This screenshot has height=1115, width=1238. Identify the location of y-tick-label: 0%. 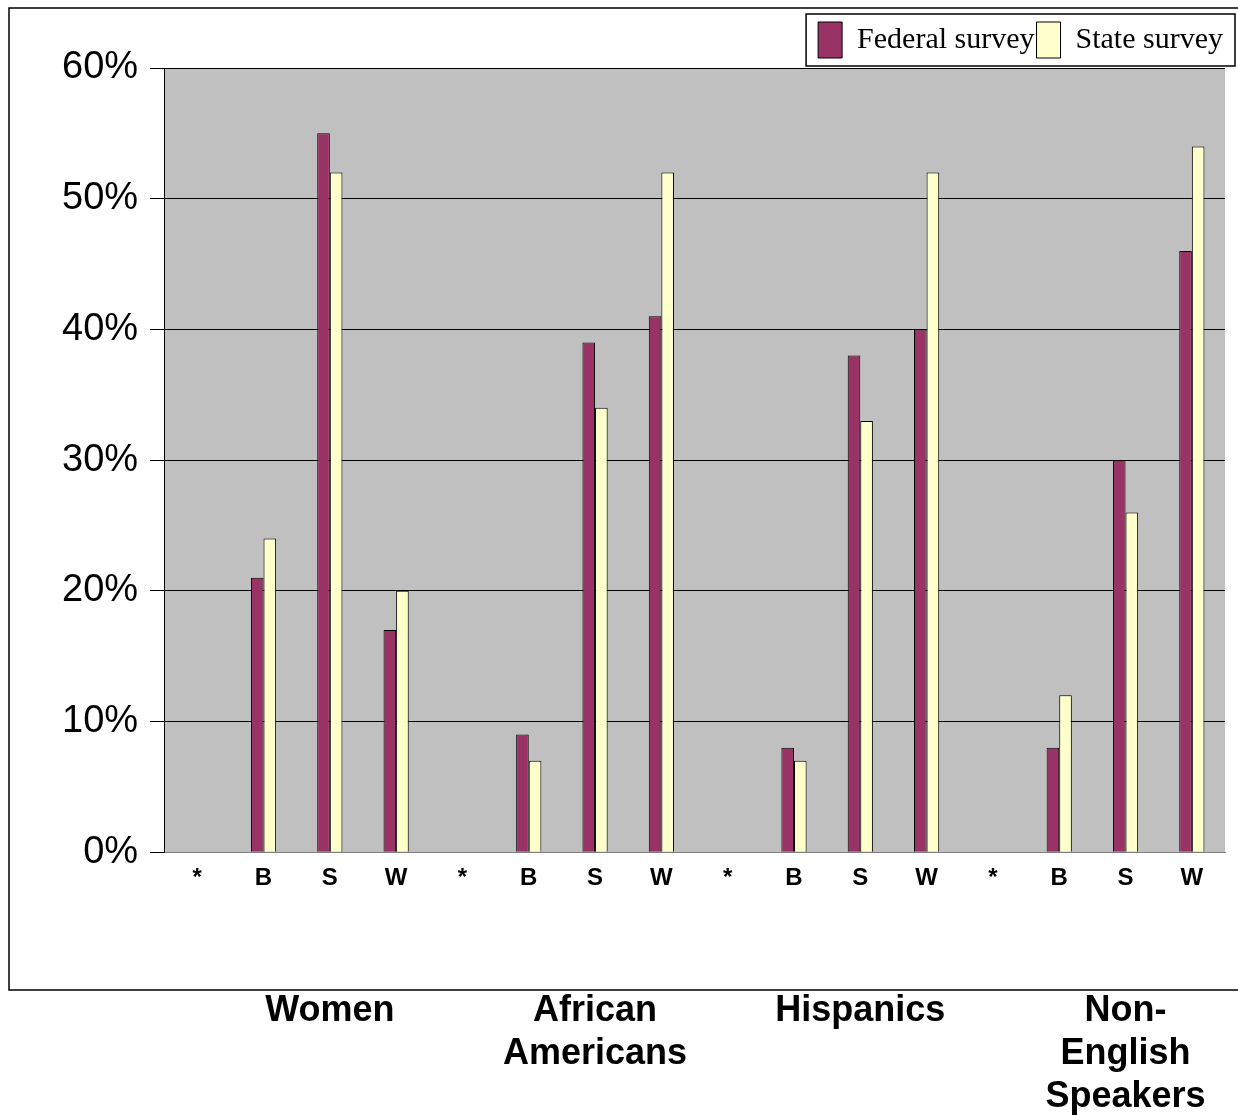
(111, 849).